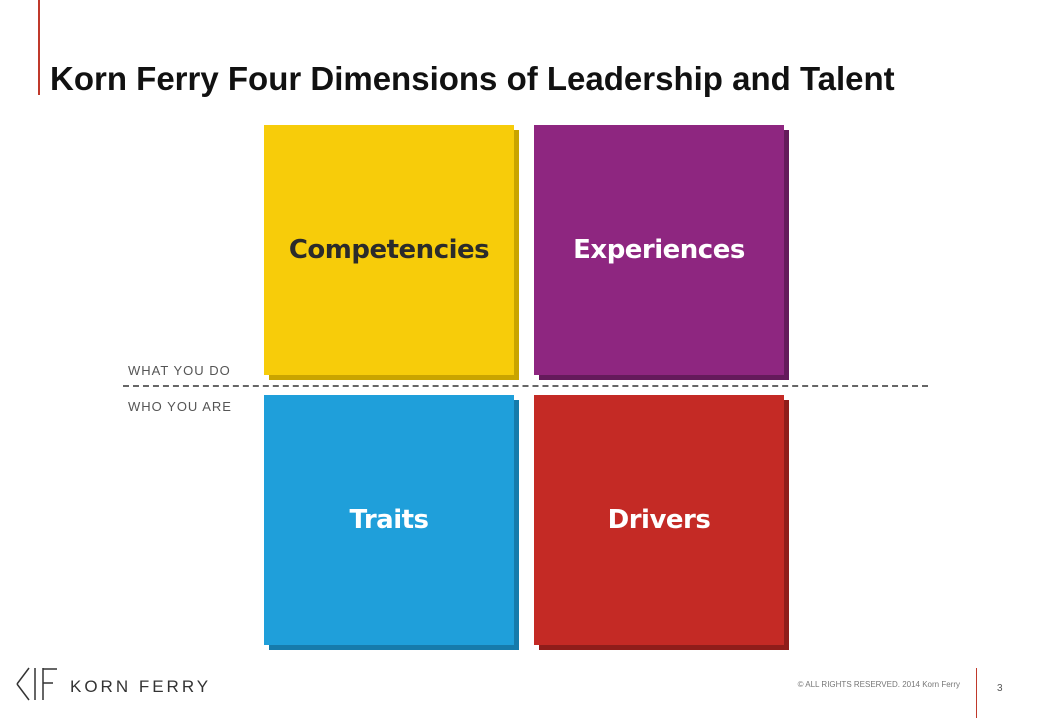 The image size is (1040, 720). I want to click on top-accent-rule, so click(39, 47).